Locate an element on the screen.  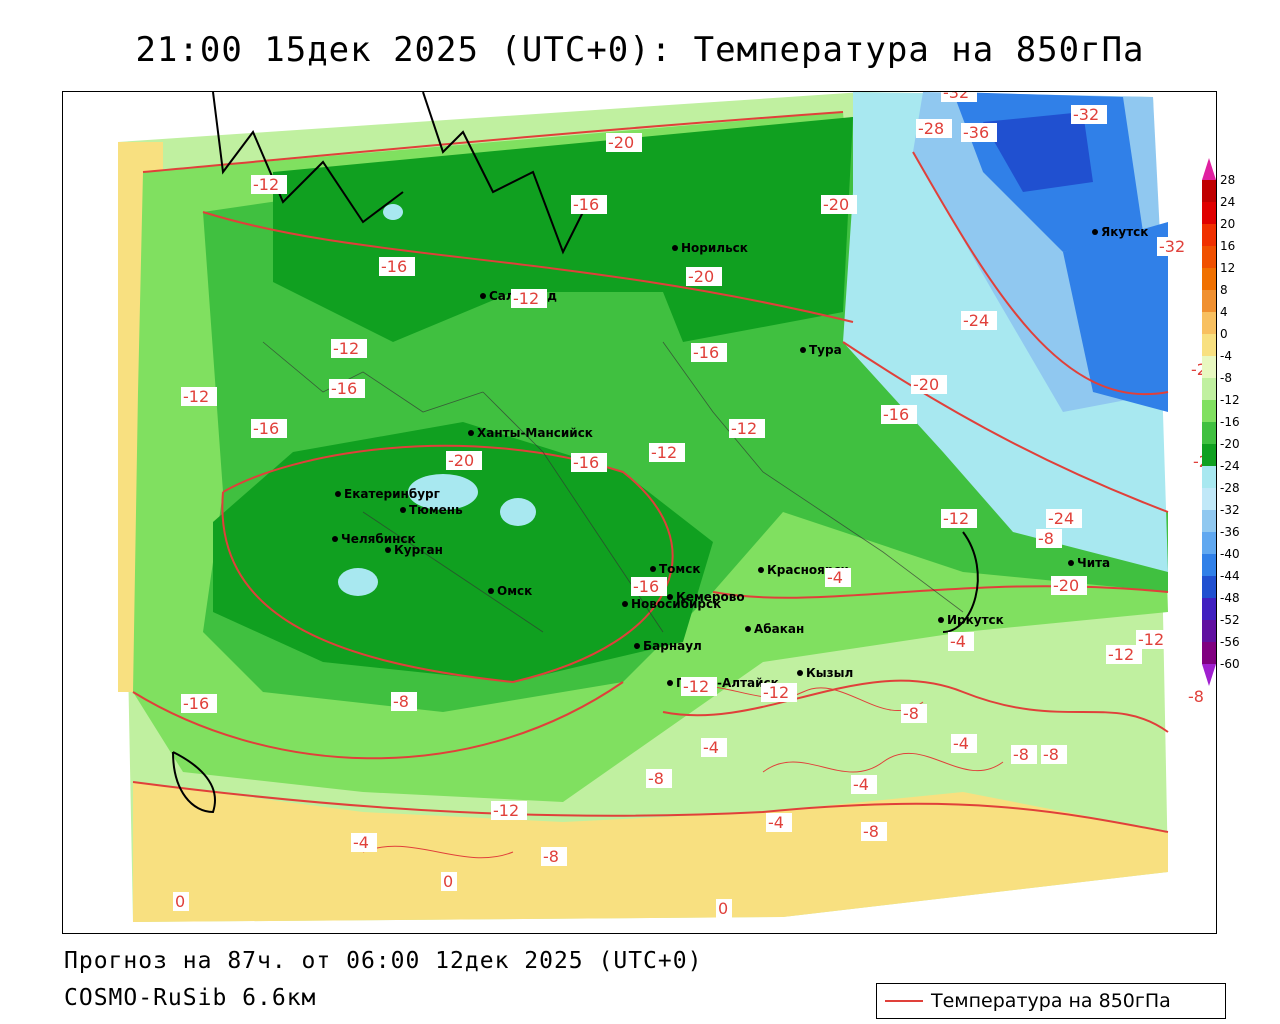
isotherm-label: -32 is located at coordinates (959, 97).